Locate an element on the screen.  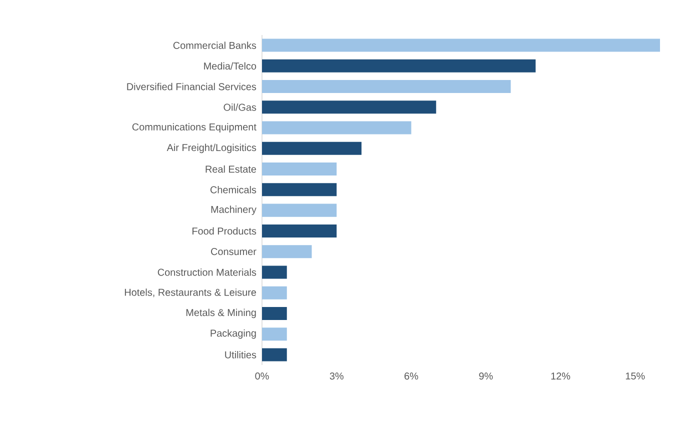
y-tick-label: Diversified Financial Services is located at coordinates (191, 86).